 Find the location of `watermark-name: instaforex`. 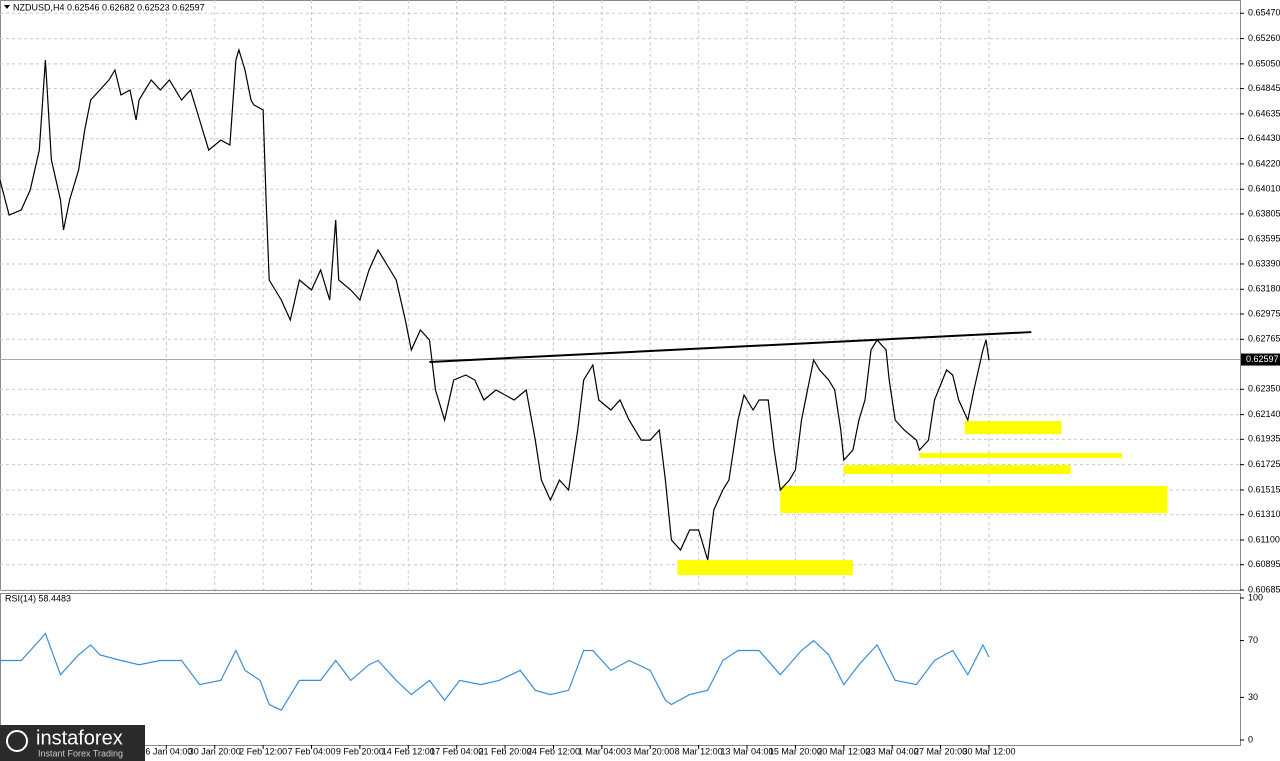

watermark-name: instaforex is located at coordinates (79, 738).